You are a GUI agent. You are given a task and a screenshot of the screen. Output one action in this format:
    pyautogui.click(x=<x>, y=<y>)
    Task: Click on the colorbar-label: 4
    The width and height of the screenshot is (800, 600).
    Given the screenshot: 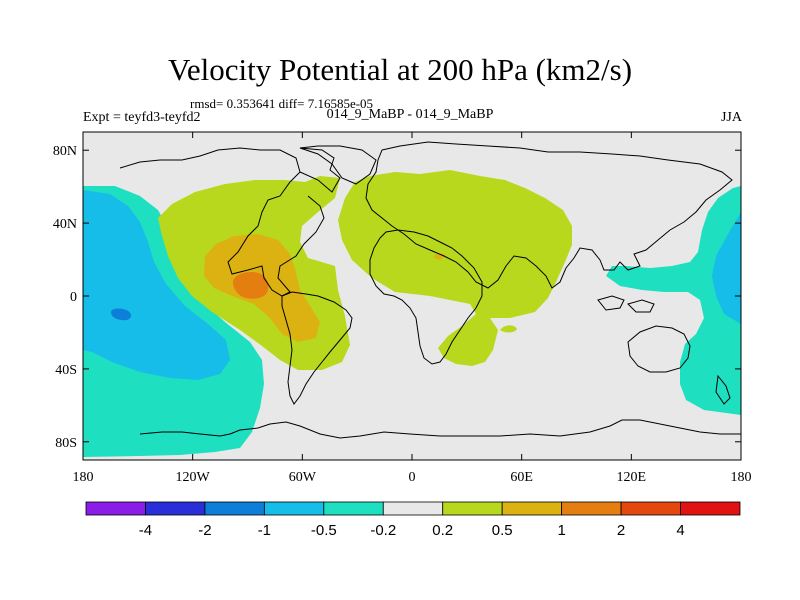 What is the action you would take?
    pyautogui.click(x=680, y=530)
    